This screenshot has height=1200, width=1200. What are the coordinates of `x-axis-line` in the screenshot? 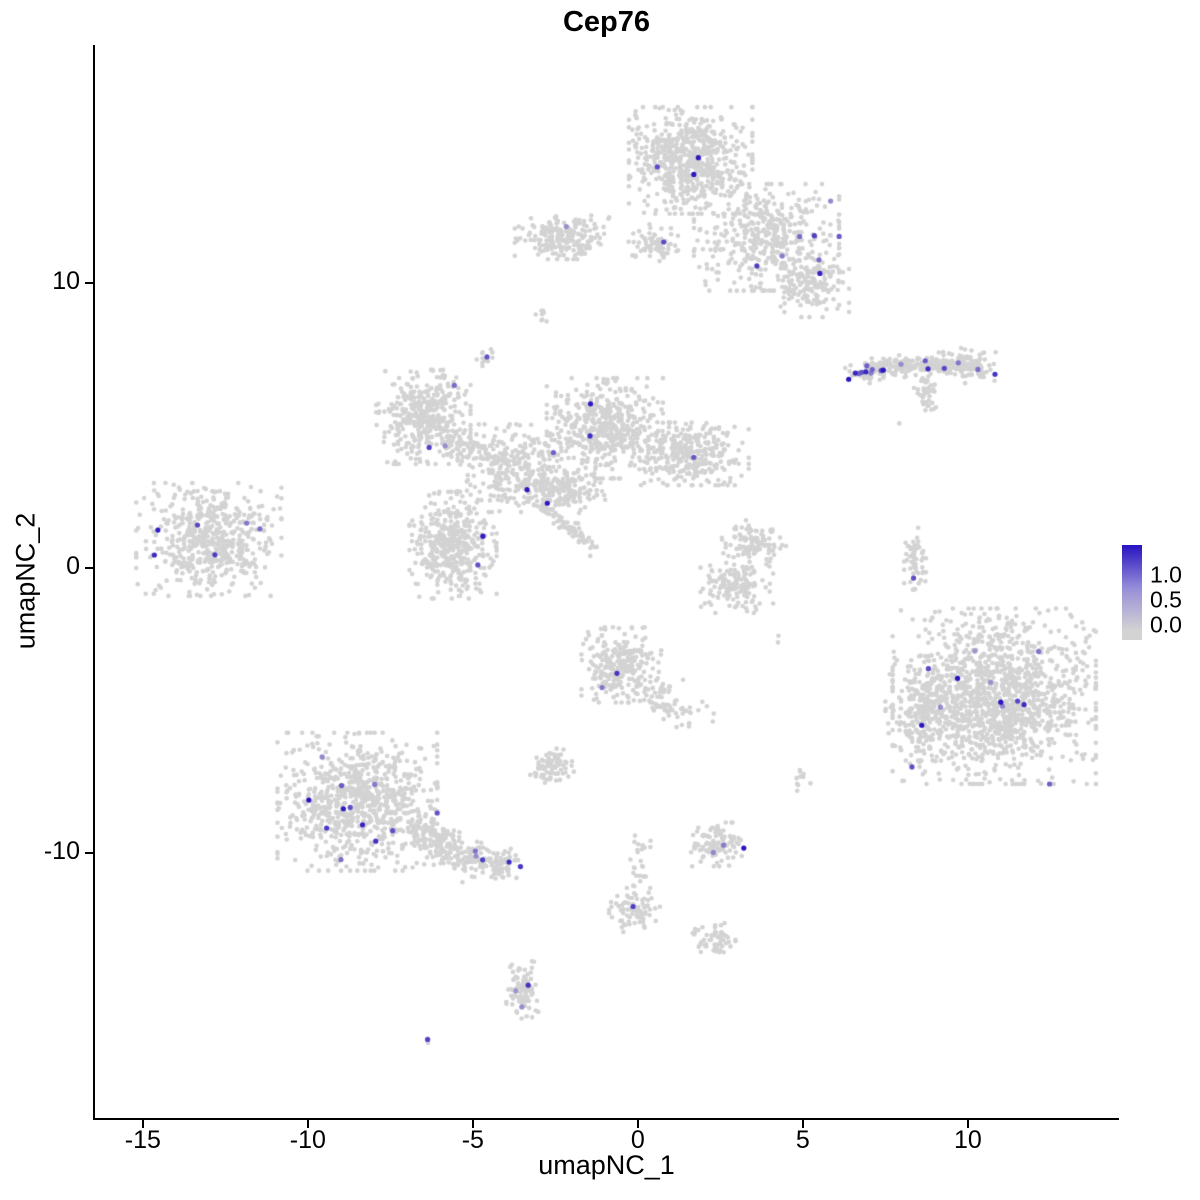 It's located at (606, 1119).